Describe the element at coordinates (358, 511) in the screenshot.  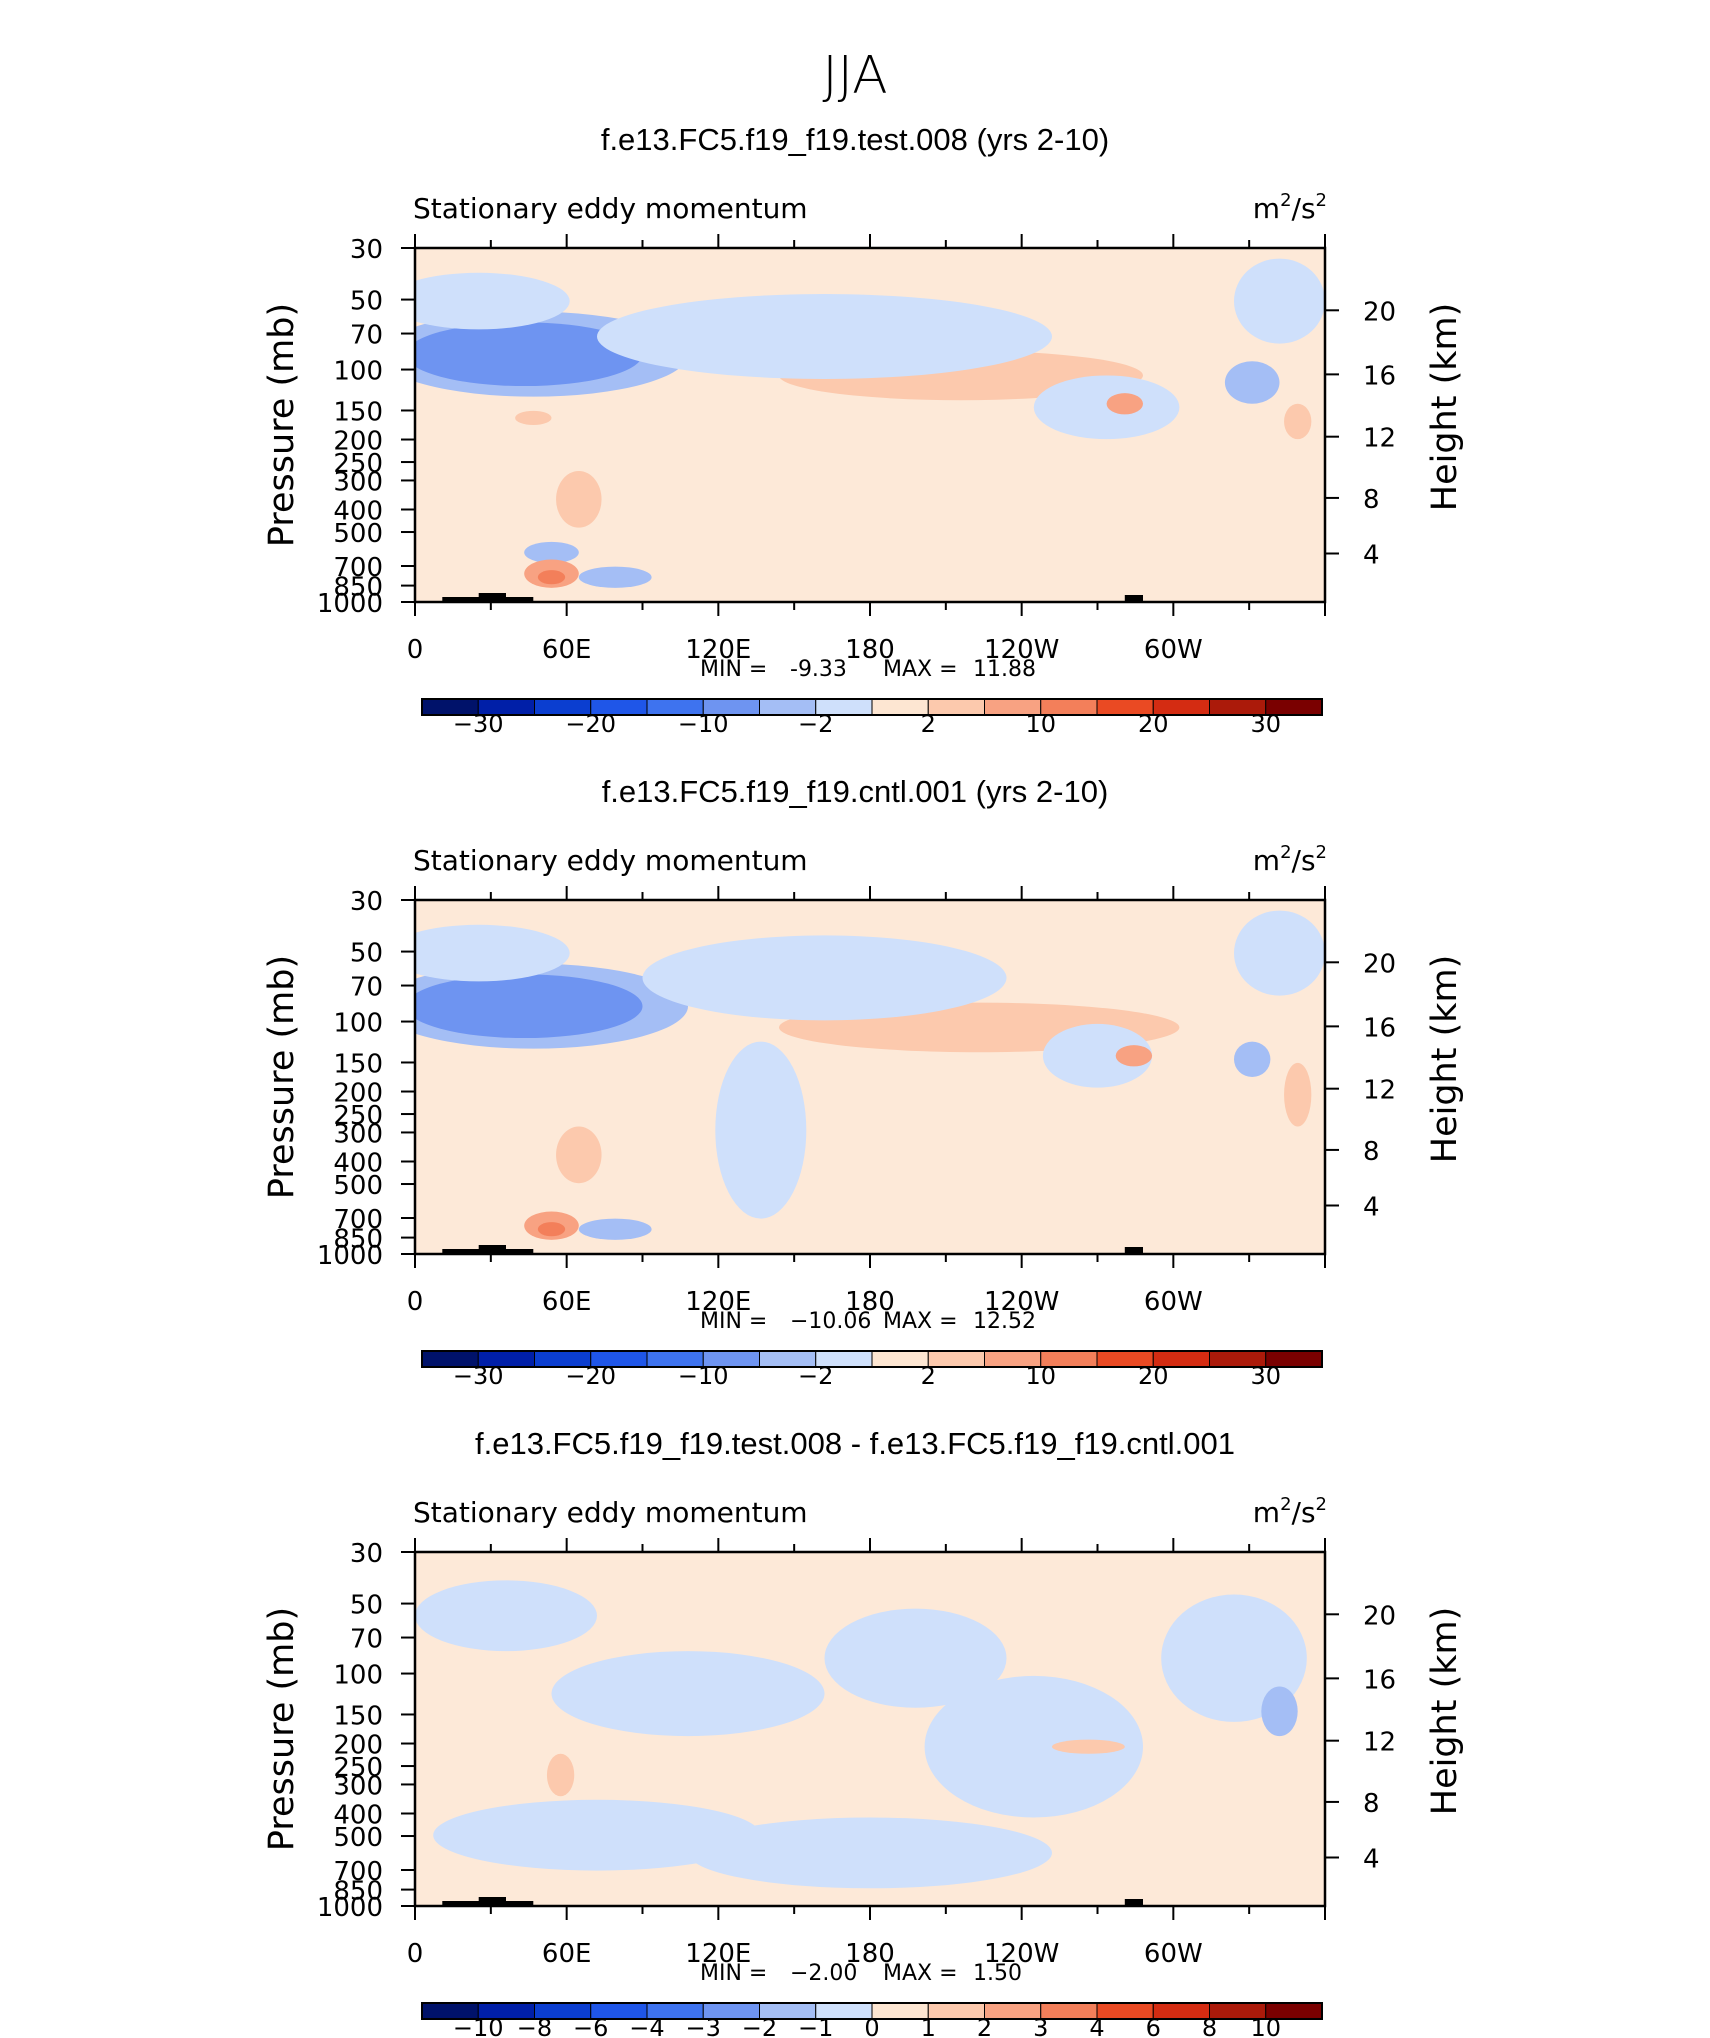
I see `pressure-tick-label: 400` at that location.